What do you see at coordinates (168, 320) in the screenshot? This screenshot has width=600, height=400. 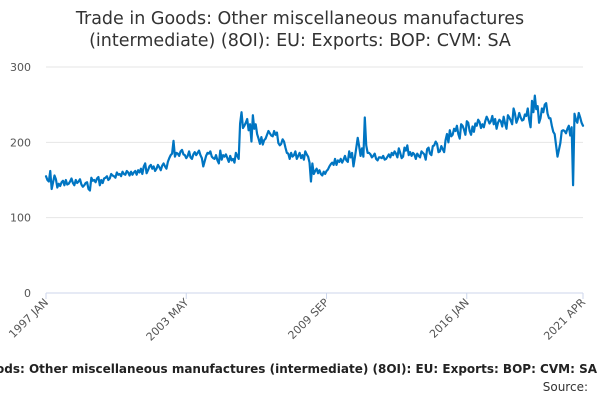 I see `x-tick-label-1: 2003 MAY` at bounding box center [168, 320].